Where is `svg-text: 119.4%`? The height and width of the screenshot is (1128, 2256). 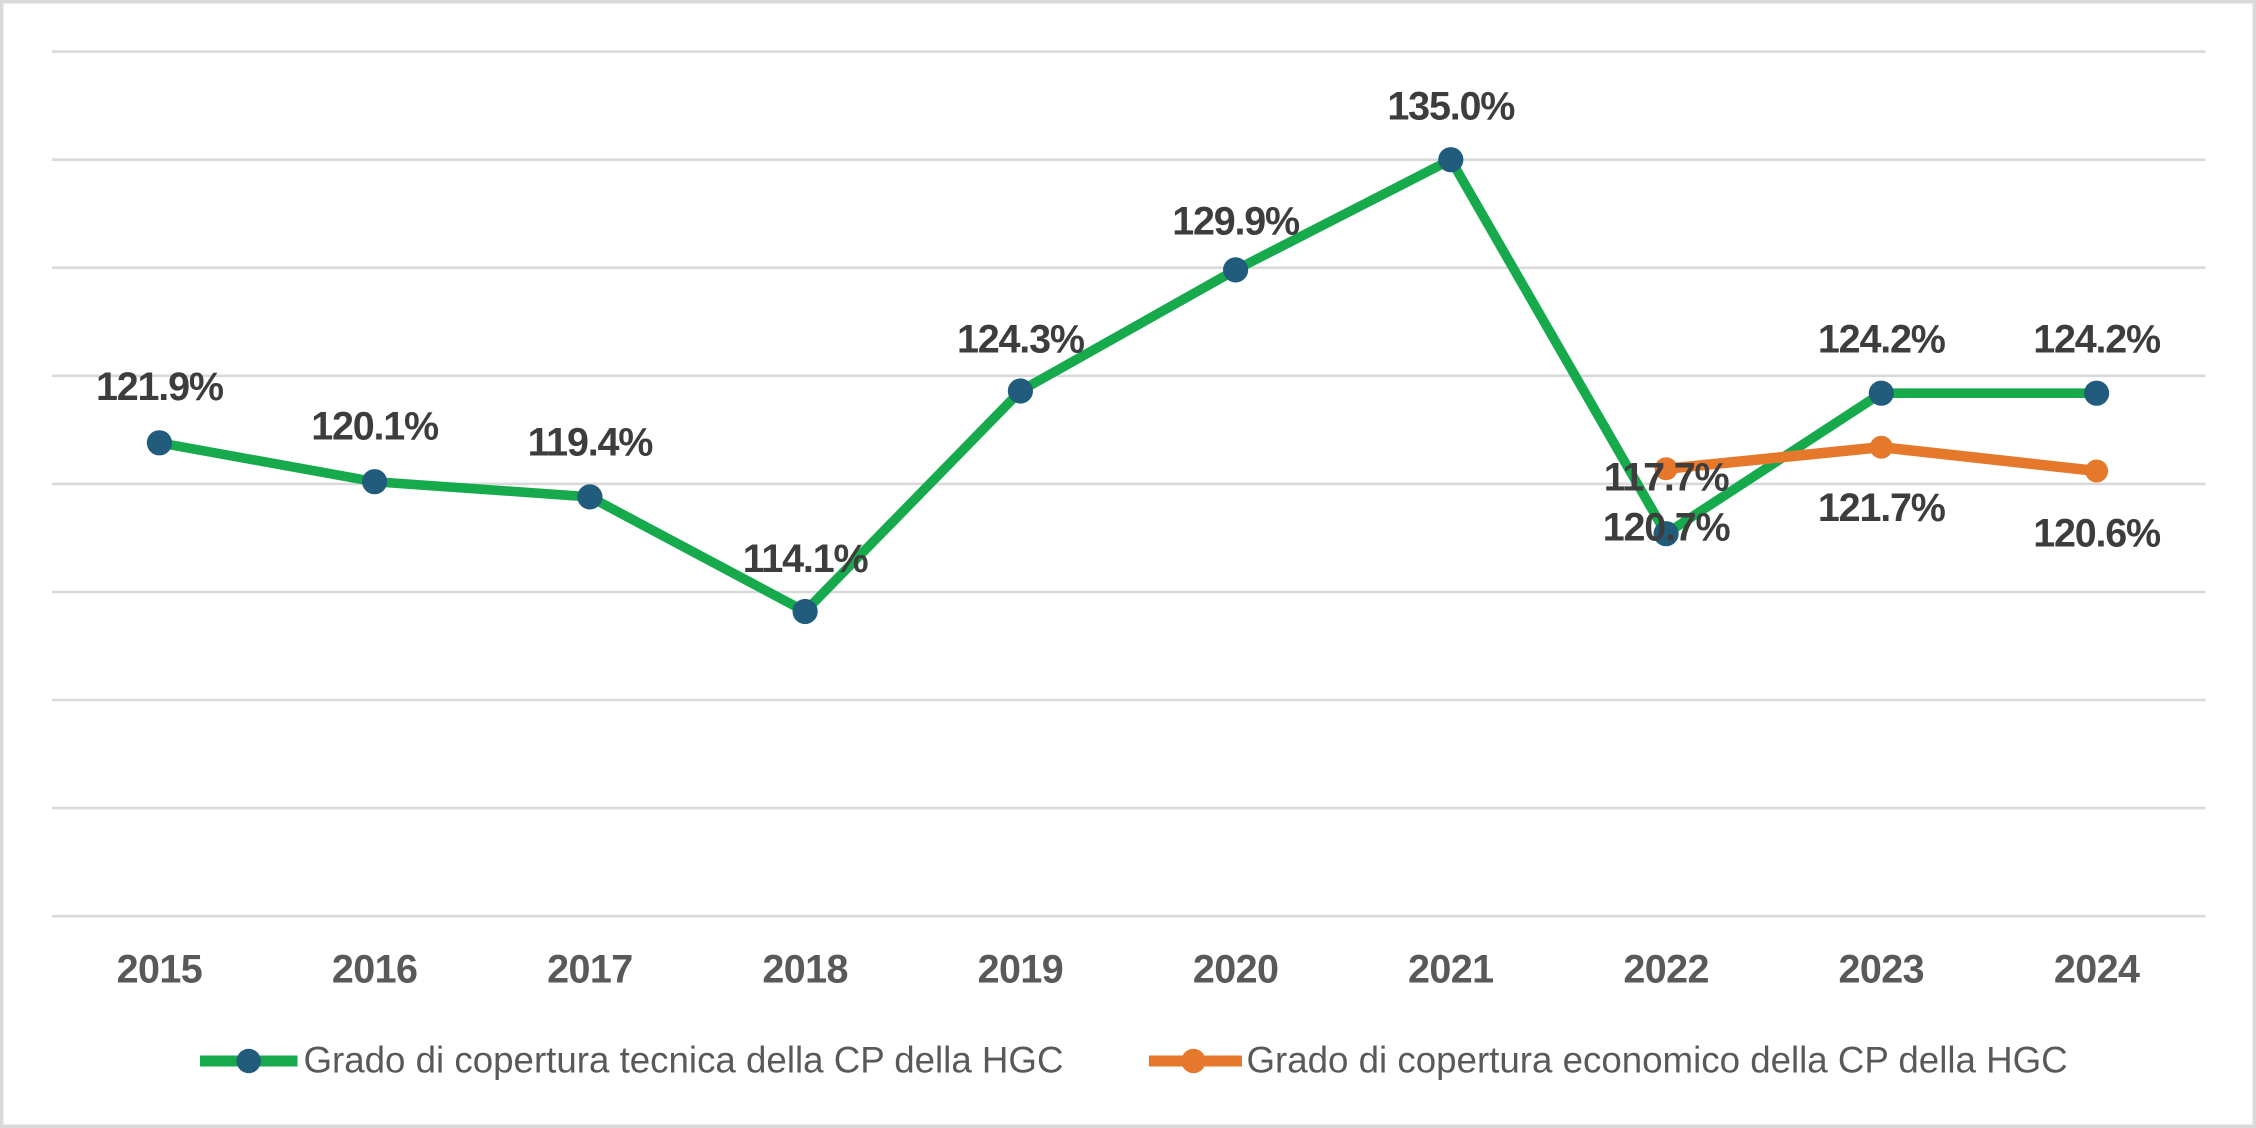 svg-text: 119.4% is located at coordinates (591, 442).